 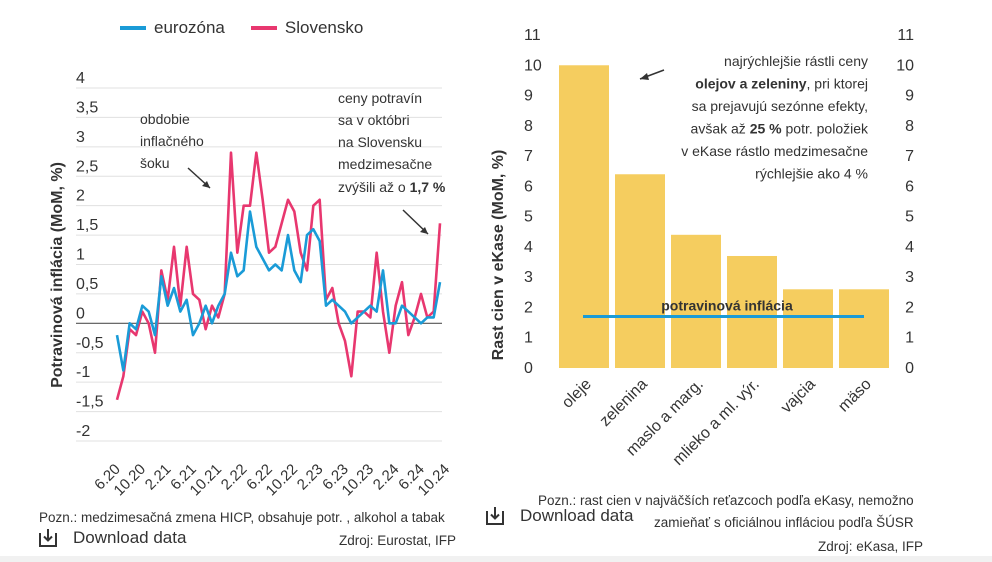 What do you see at coordinates (90, 255) in the screenshot?
I see `left-y-axis-ticks: -2 -1,5 -1 -0,5 0 0,5 1 1,5 2 2,5 3 3,5 4` at bounding box center [90, 255].